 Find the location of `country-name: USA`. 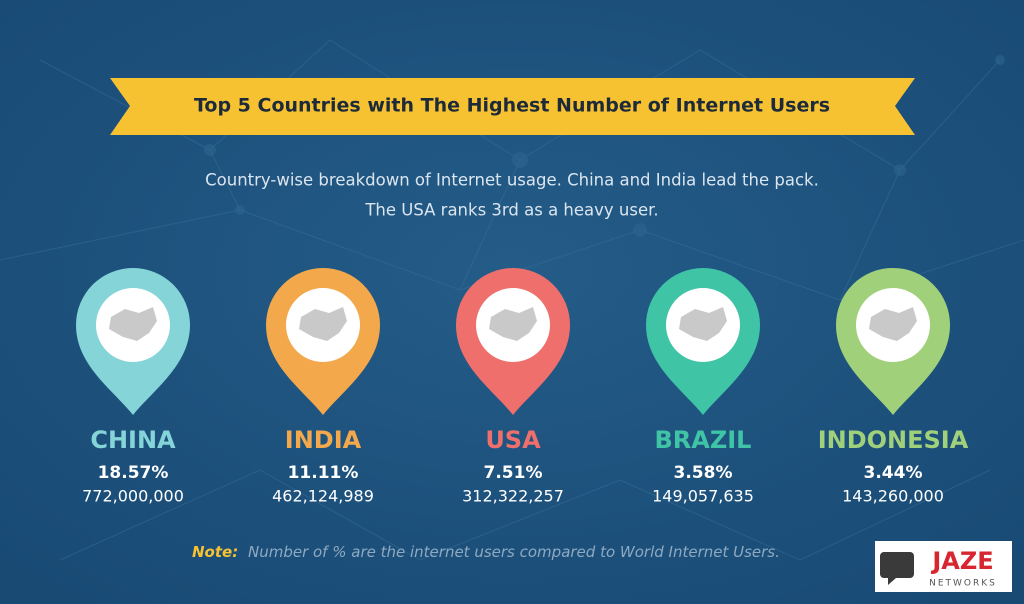

country-name: USA is located at coordinates (513, 440).